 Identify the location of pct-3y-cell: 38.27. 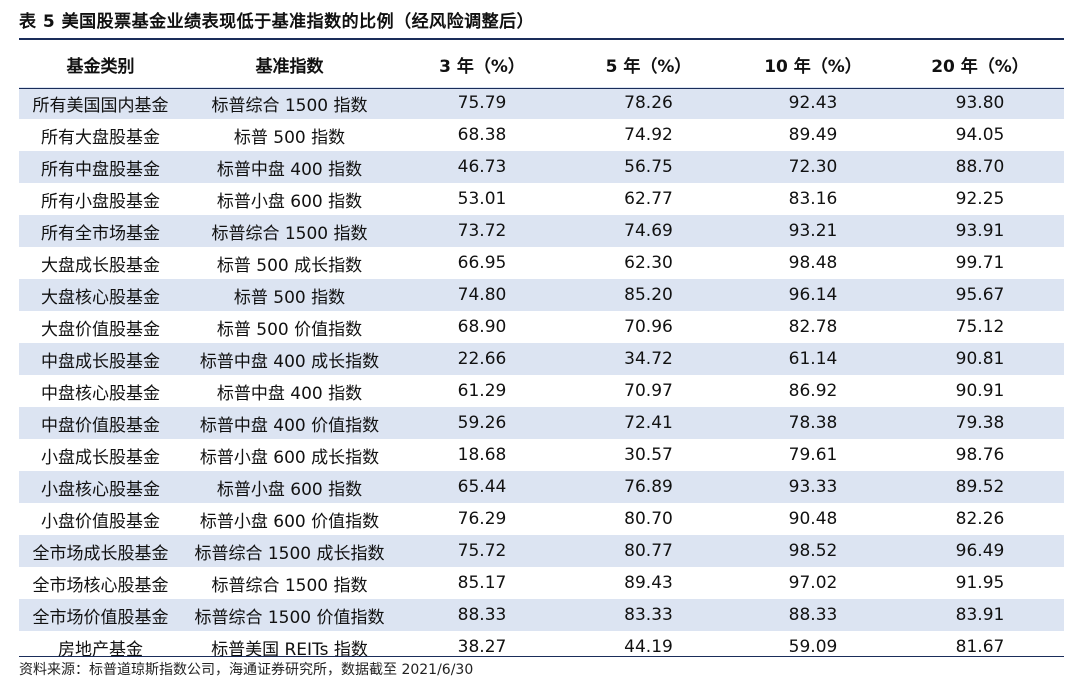
(482, 647).